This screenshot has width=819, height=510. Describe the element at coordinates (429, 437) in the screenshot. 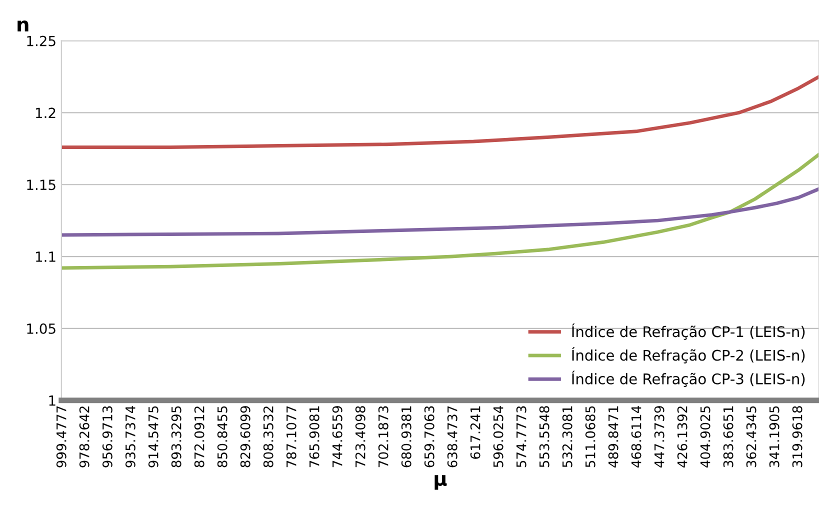

I see `x-tick-label: 659.7063` at that location.